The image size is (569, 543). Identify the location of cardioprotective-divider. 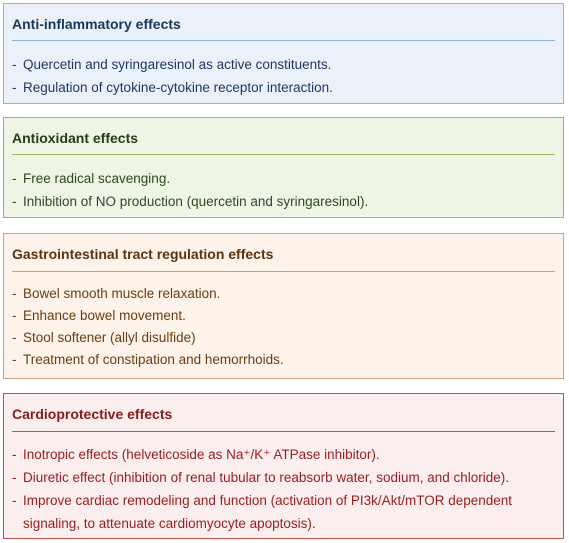
(283, 431).